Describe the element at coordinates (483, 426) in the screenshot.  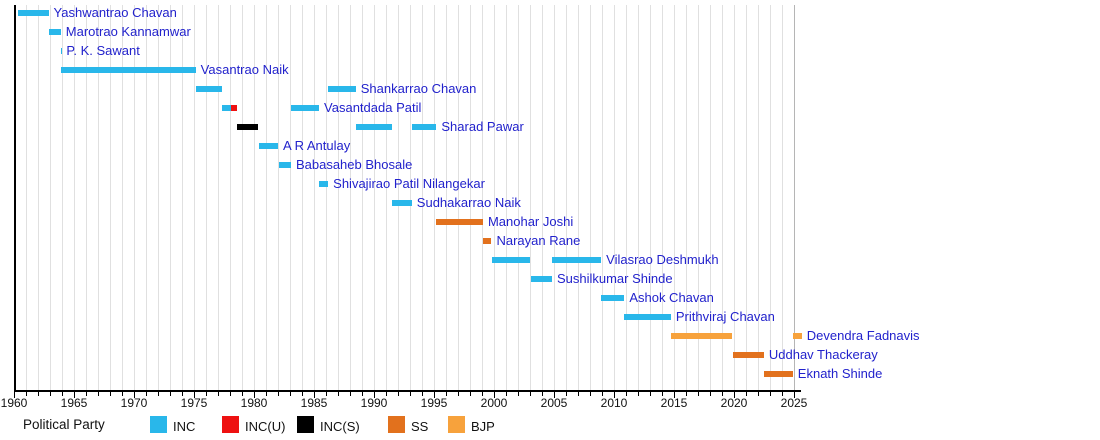
I see `legend-label: BJP` at that location.